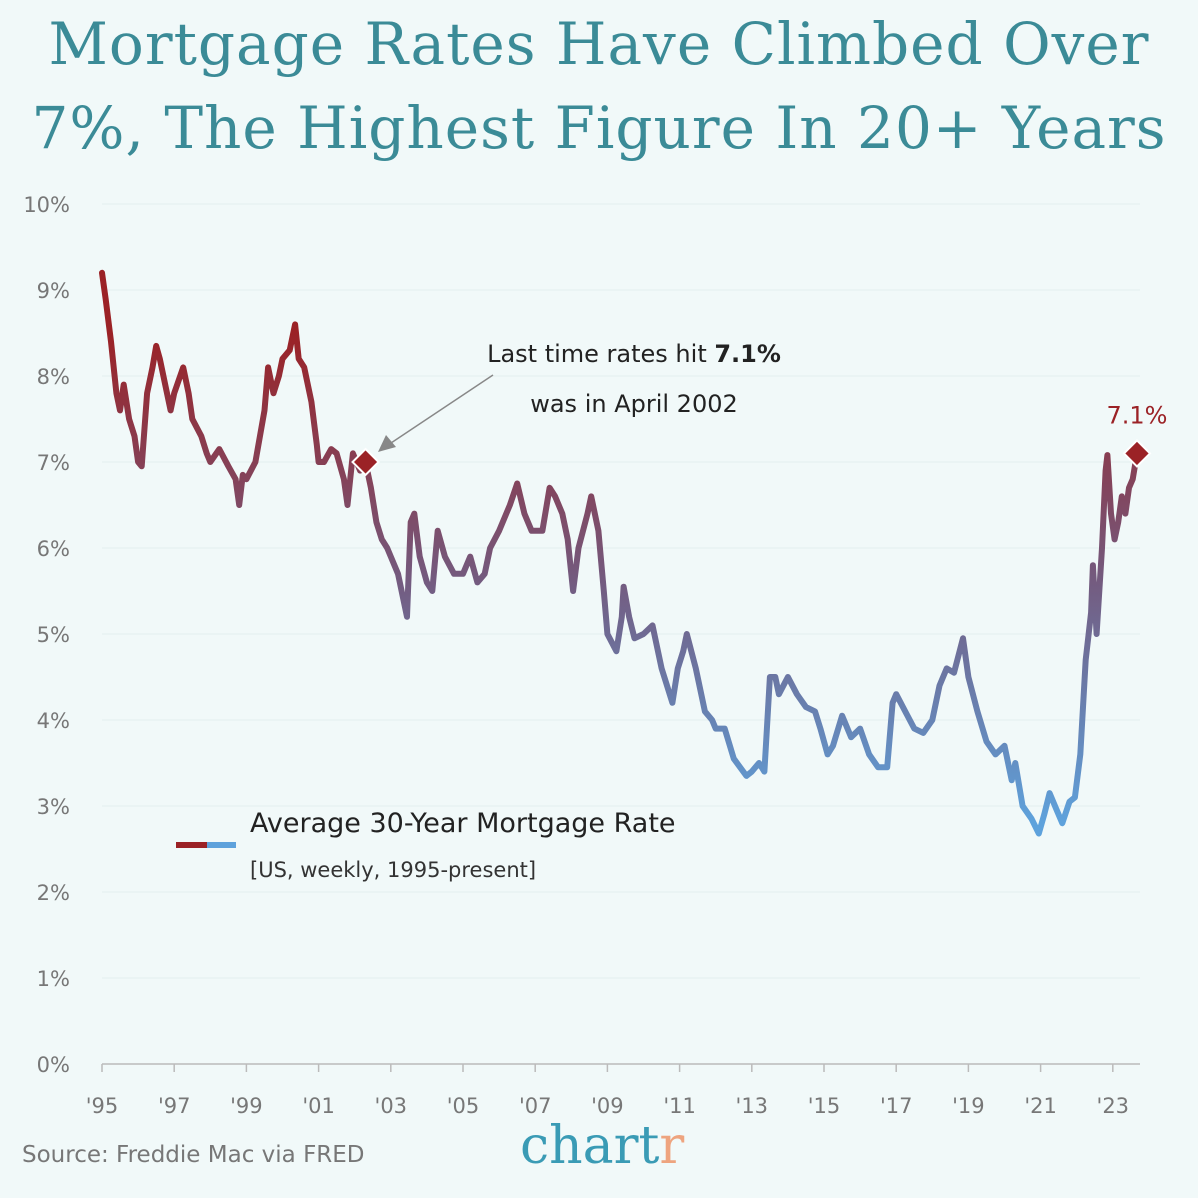 The height and width of the screenshot is (1198, 1198). I want to click on y-tick-label: 0%, so click(53, 1065).